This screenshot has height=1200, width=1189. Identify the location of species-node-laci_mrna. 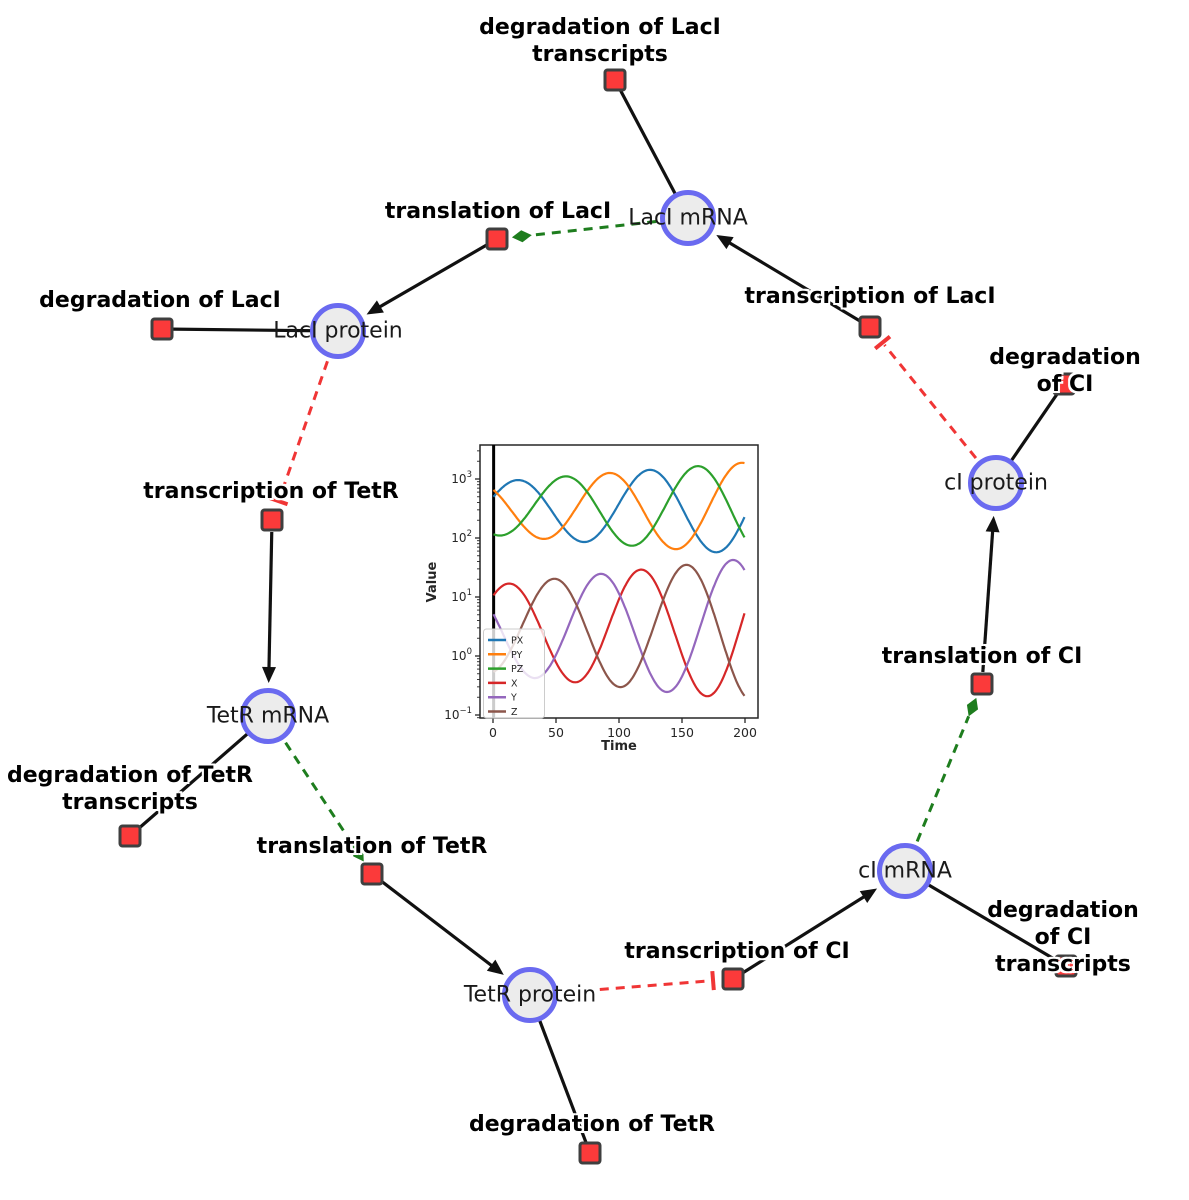
(688, 218).